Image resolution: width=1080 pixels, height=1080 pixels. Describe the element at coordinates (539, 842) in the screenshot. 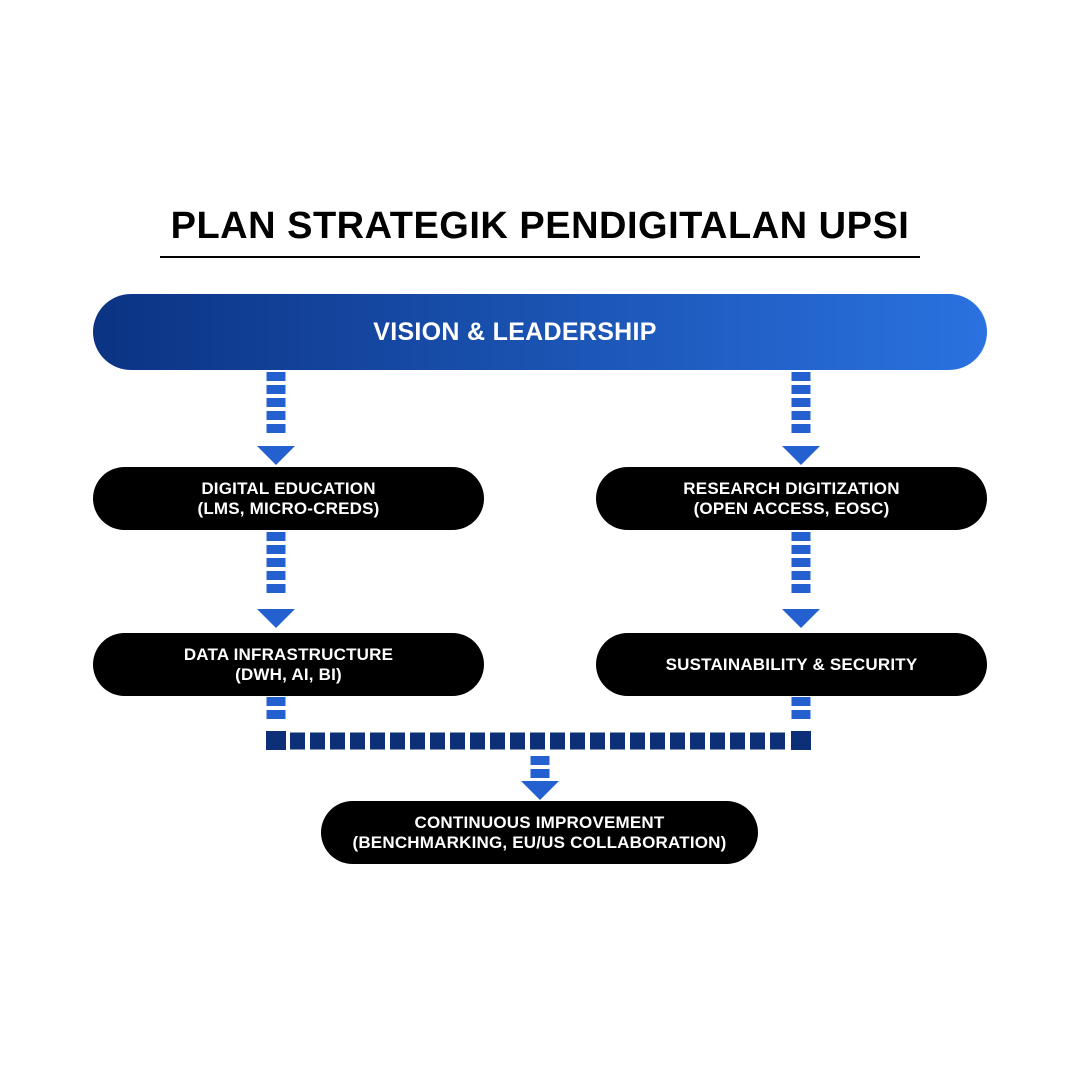

I see `continuous-improvement-detail: (BENCHMARKING, EU/US COLLABORATION)` at that location.